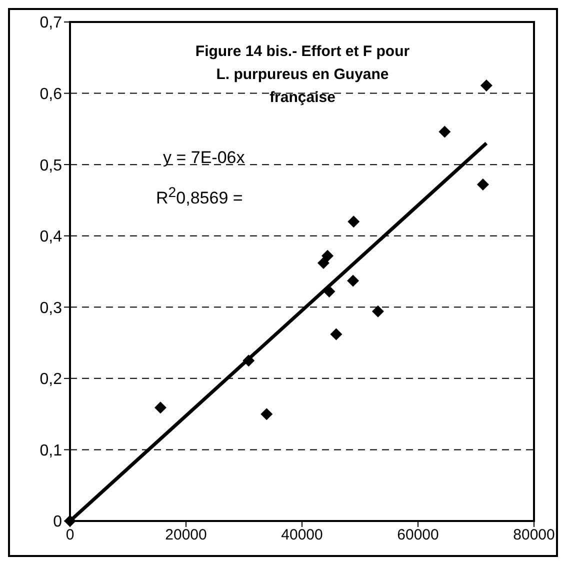 The height and width of the screenshot is (565, 566). I want to click on y-tick-label: 0,7, so click(51, 23).